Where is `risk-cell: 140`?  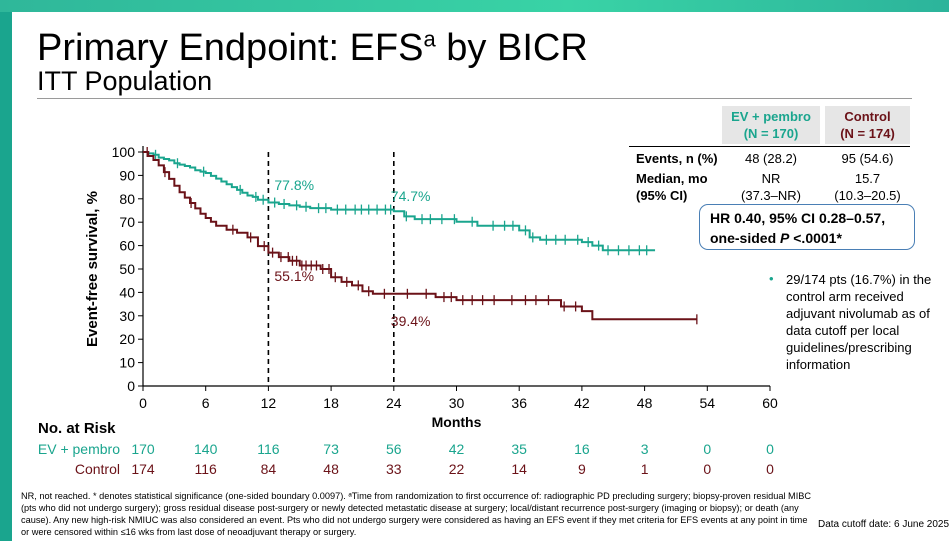 risk-cell: 140 is located at coordinates (206, 449).